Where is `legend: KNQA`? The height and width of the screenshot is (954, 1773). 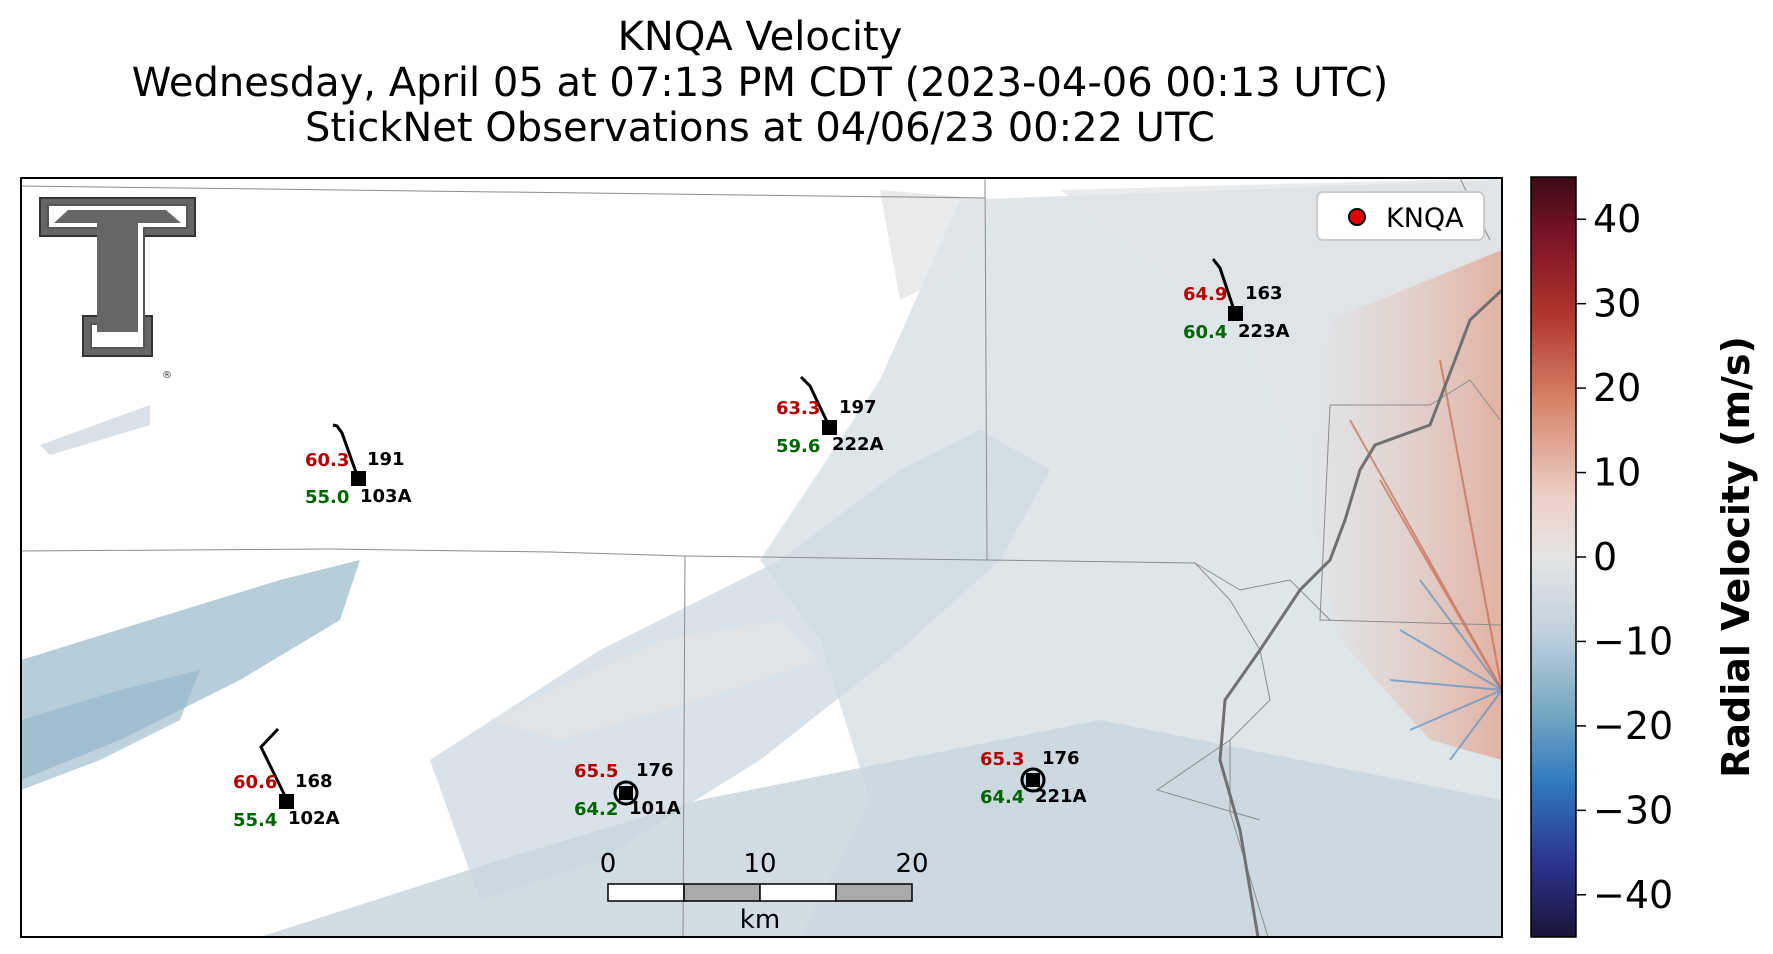
legend: KNQA is located at coordinates (1400, 216).